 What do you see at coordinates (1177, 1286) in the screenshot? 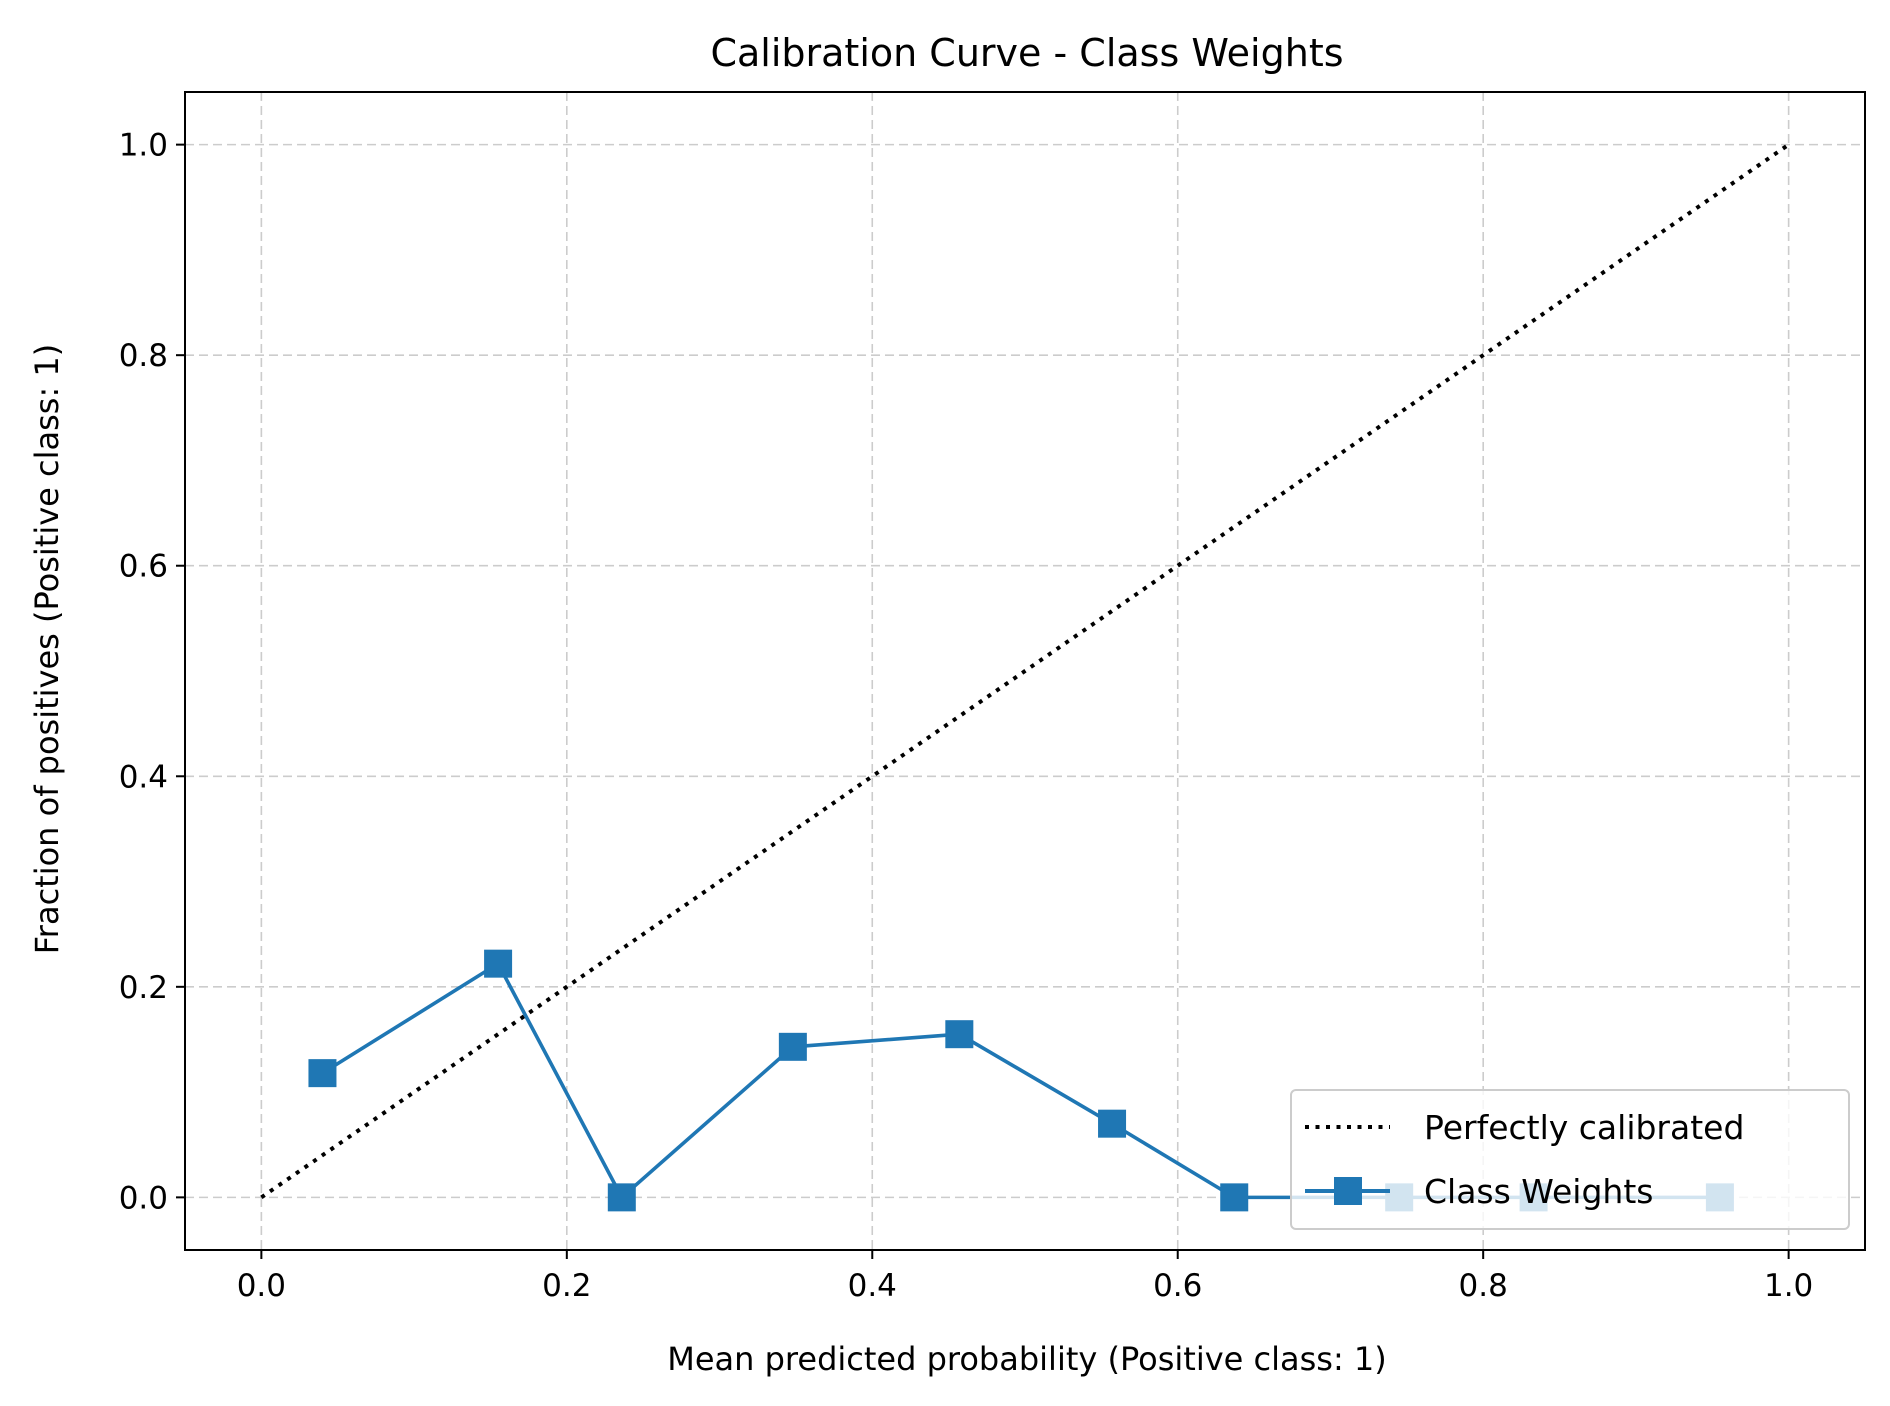
I see `x-tick-label: 0.6` at bounding box center [1177, 1286].